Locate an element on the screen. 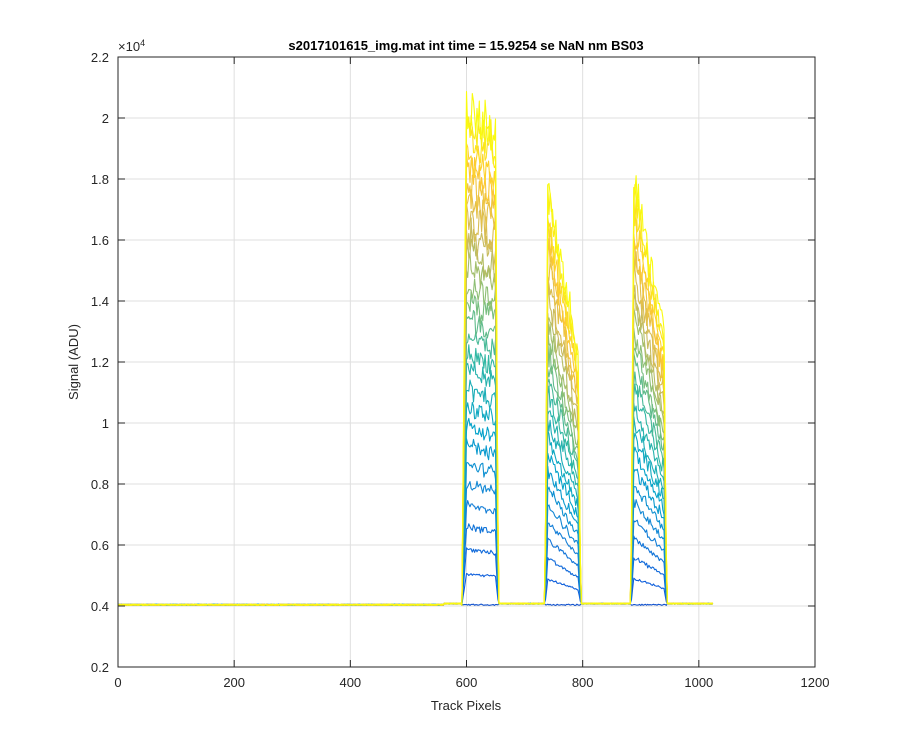 The image size is (900, 750). y-tick-label: 0.6 is located at coordinates (100, 545).